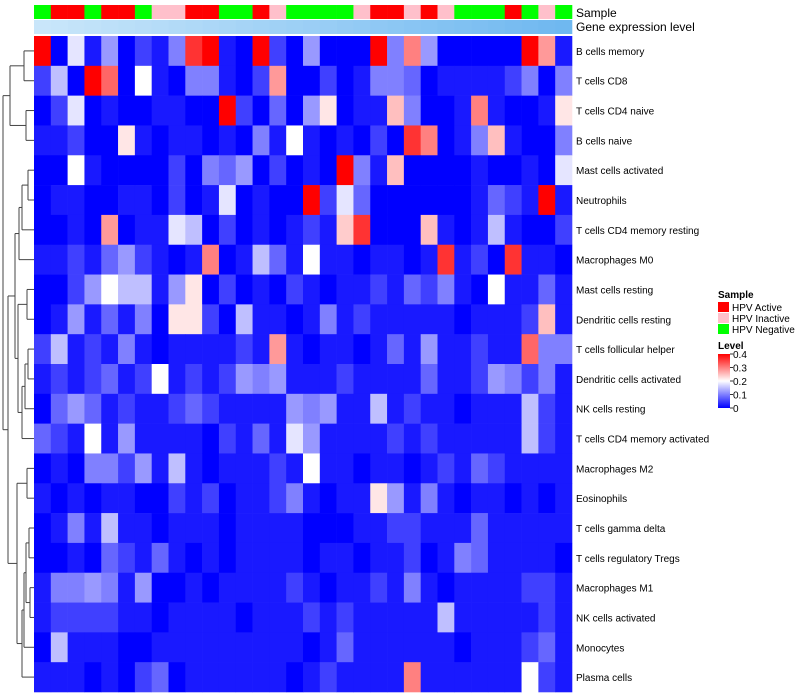  What do you see at coordinates (628, 559) in the screenshot?
I see `row-label: T cells regulatory Tregs` at bounding box center [628, 559].